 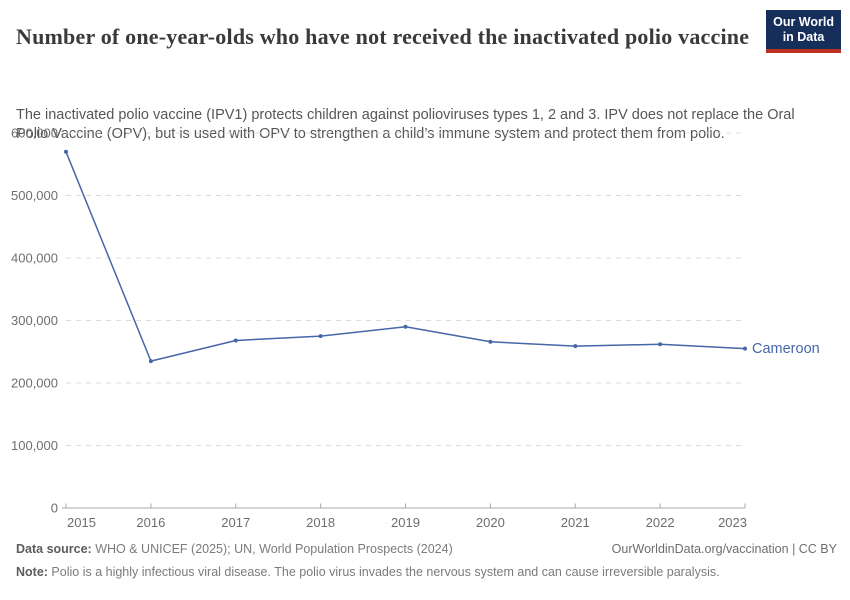 What do you see at coordinates (660, 522) in the screenshot?
I see `svg-text: 2022` at bounding box center [660, 522].